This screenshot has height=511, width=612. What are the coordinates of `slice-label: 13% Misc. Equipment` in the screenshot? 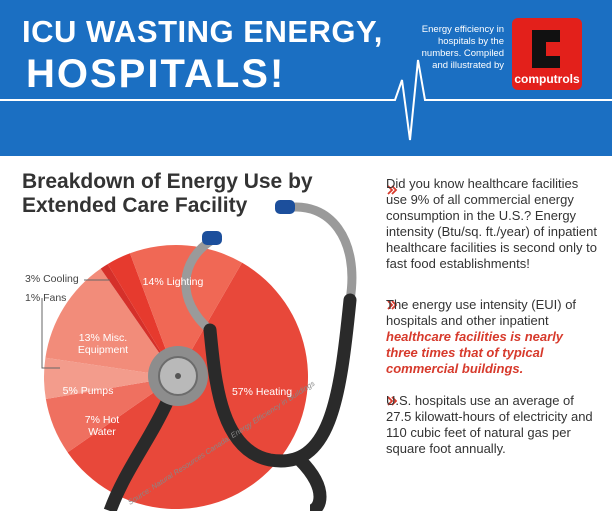 It's located at (103, 344).